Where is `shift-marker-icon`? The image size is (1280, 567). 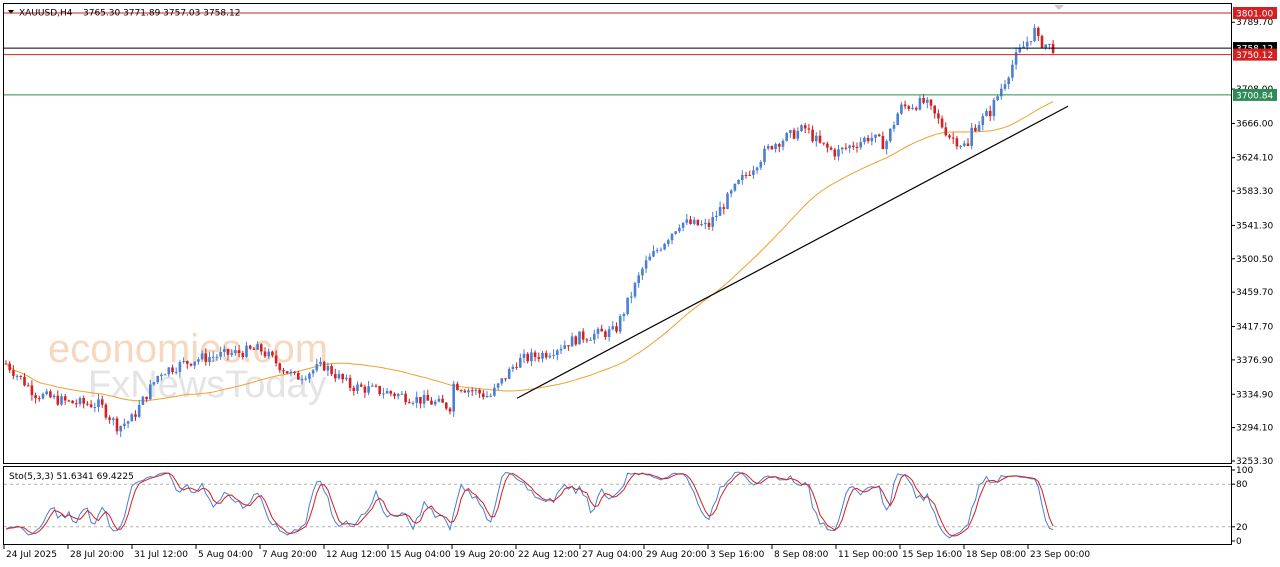
shift-marker-icon is located at coordinates (1059, 7).